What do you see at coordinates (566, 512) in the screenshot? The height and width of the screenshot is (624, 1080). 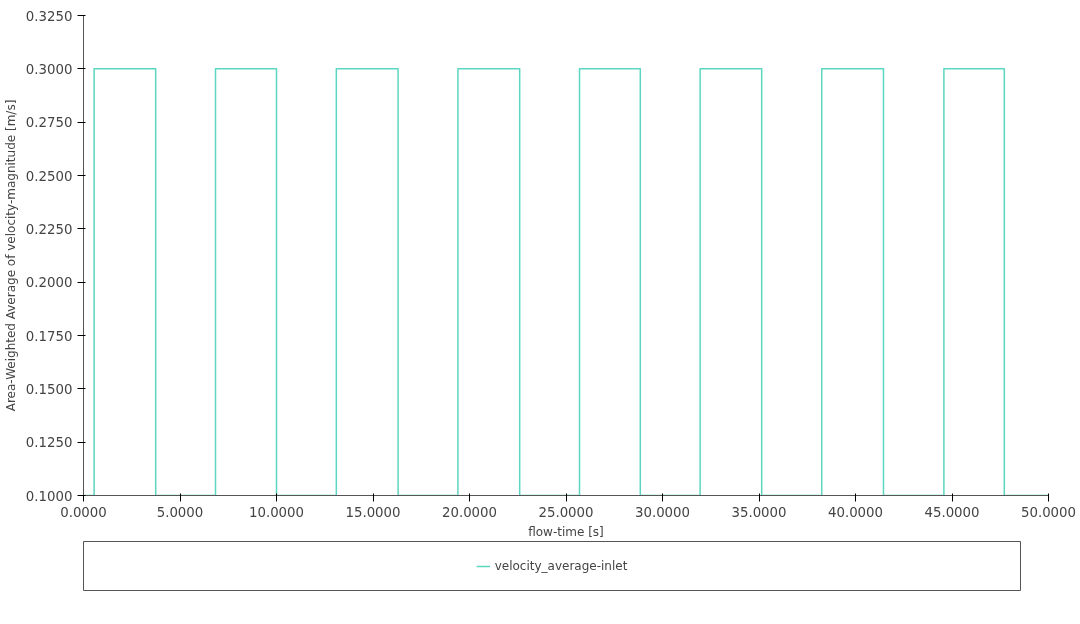 I see `x-tick-label: 25.0000` at bounding box center [566, 512].